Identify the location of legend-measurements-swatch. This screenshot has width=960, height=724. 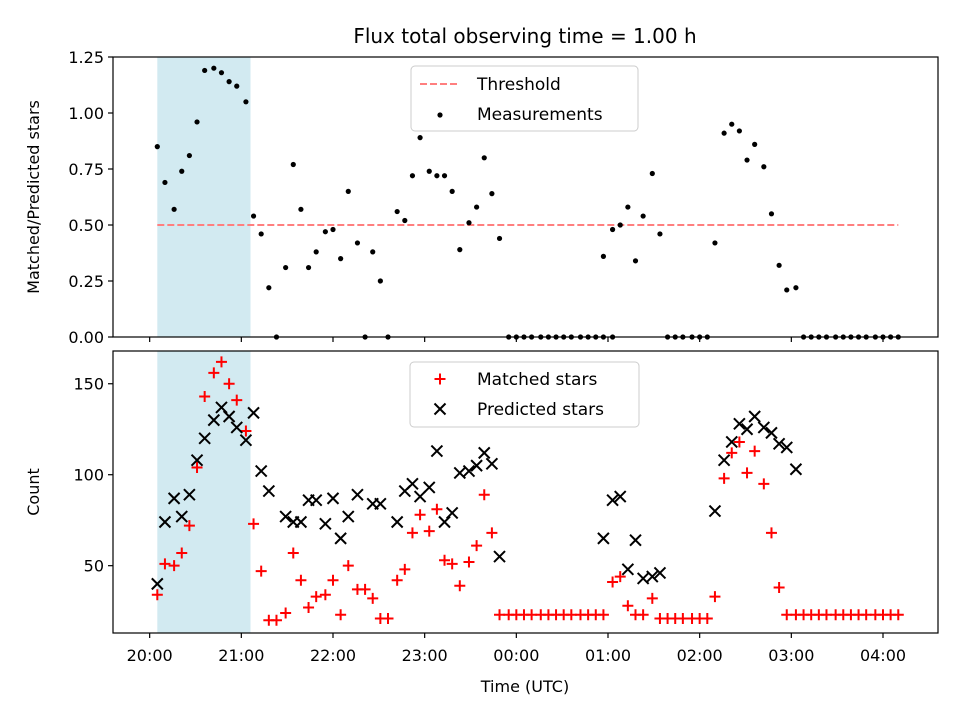
(440, 115).